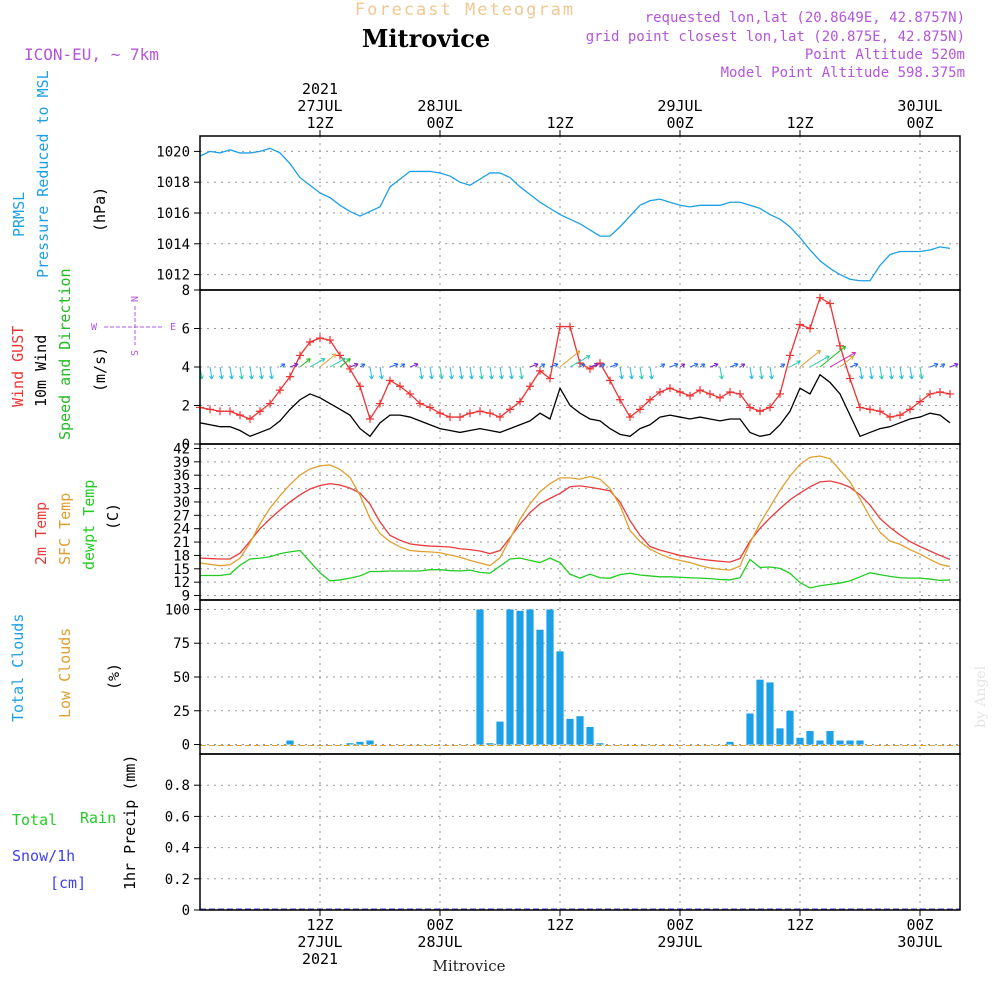 The width and height of the screenshot is (1000, 1004). I want to click on top-time-label: 28JUL, so click(439, 106).